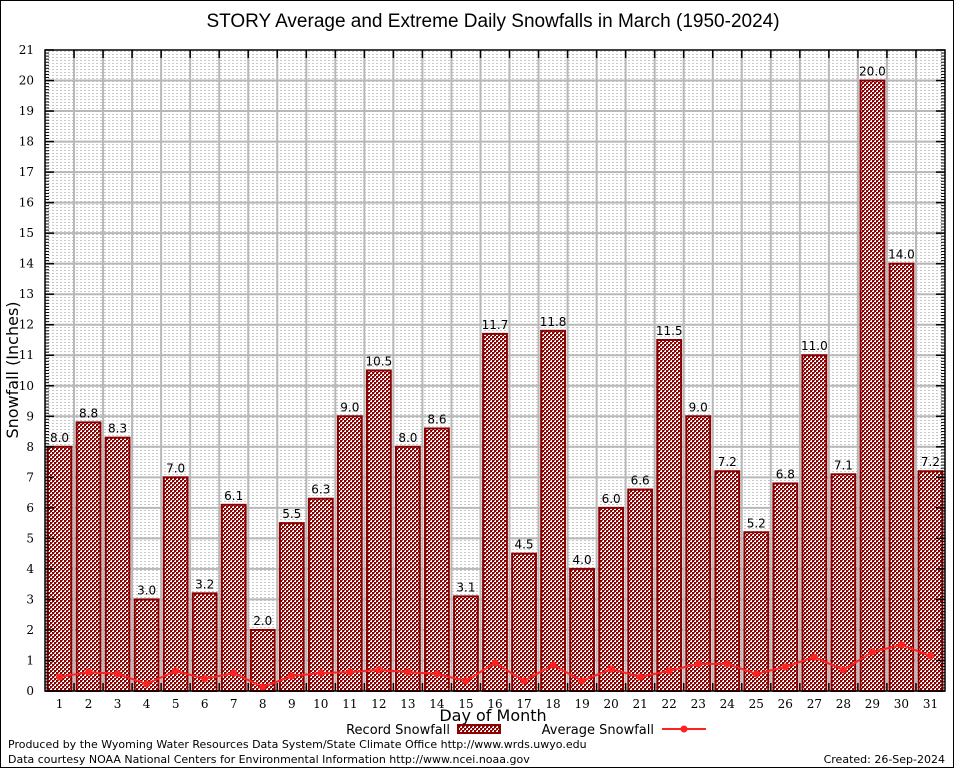 This screenshot has height=768, width=954. Describe the element at coordinates (30, 477) in the screenshot. I see `y-tick-label: 7` at that location.